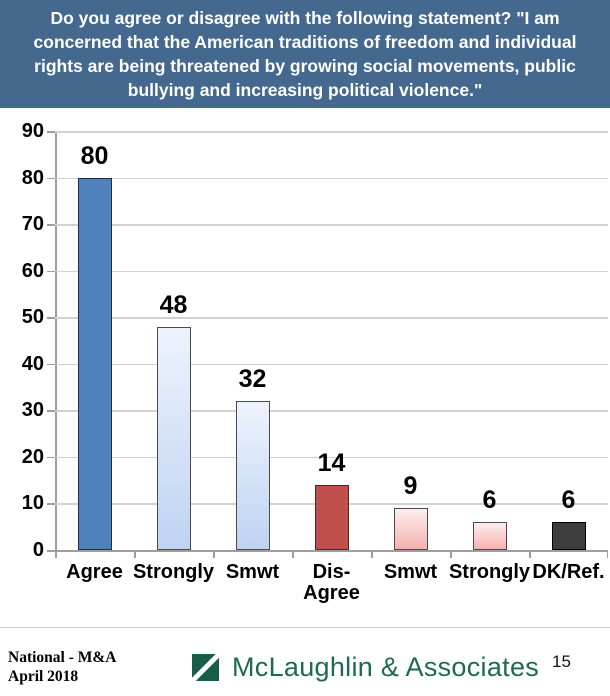 The image size is (610, 696). I want to click on source-note: National - M&A April 2018, so click(62, 667).